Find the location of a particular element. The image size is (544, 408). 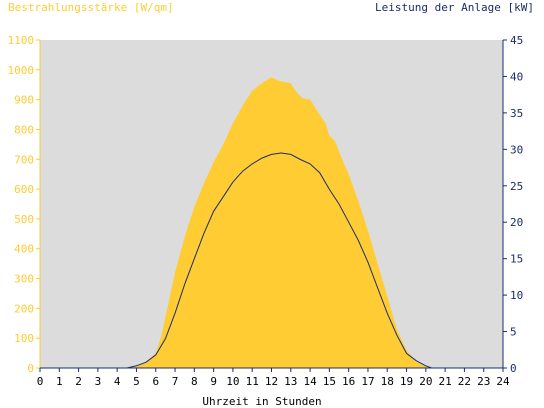

right-tick-label: 35 is located at coordinates (516, 113).